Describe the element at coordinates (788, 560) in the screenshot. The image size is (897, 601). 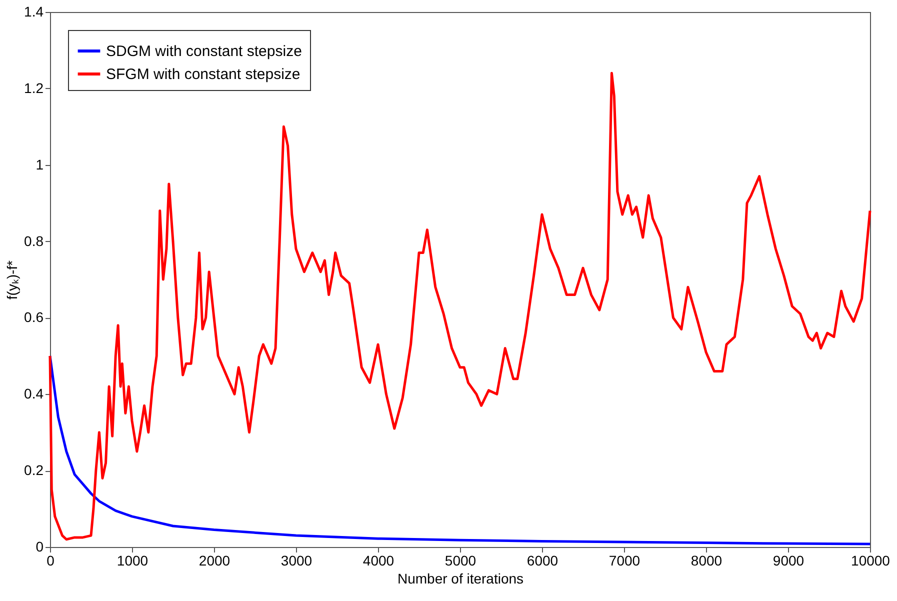
I see `x-tick-label: 9000` at that location.